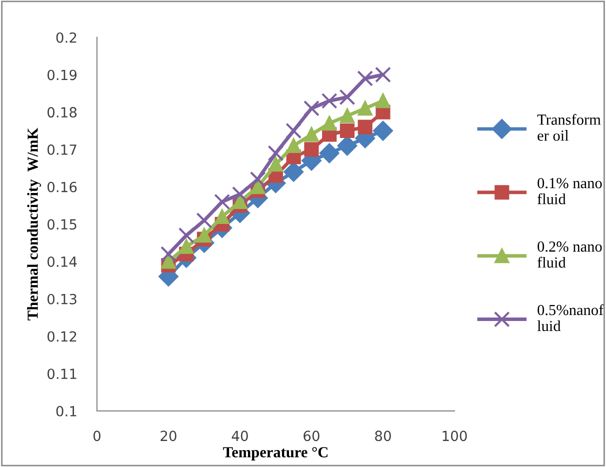 The width and height of the screenshot is (606, 467). I want to click on y-tick-label: 0.15, so click(62, 224).